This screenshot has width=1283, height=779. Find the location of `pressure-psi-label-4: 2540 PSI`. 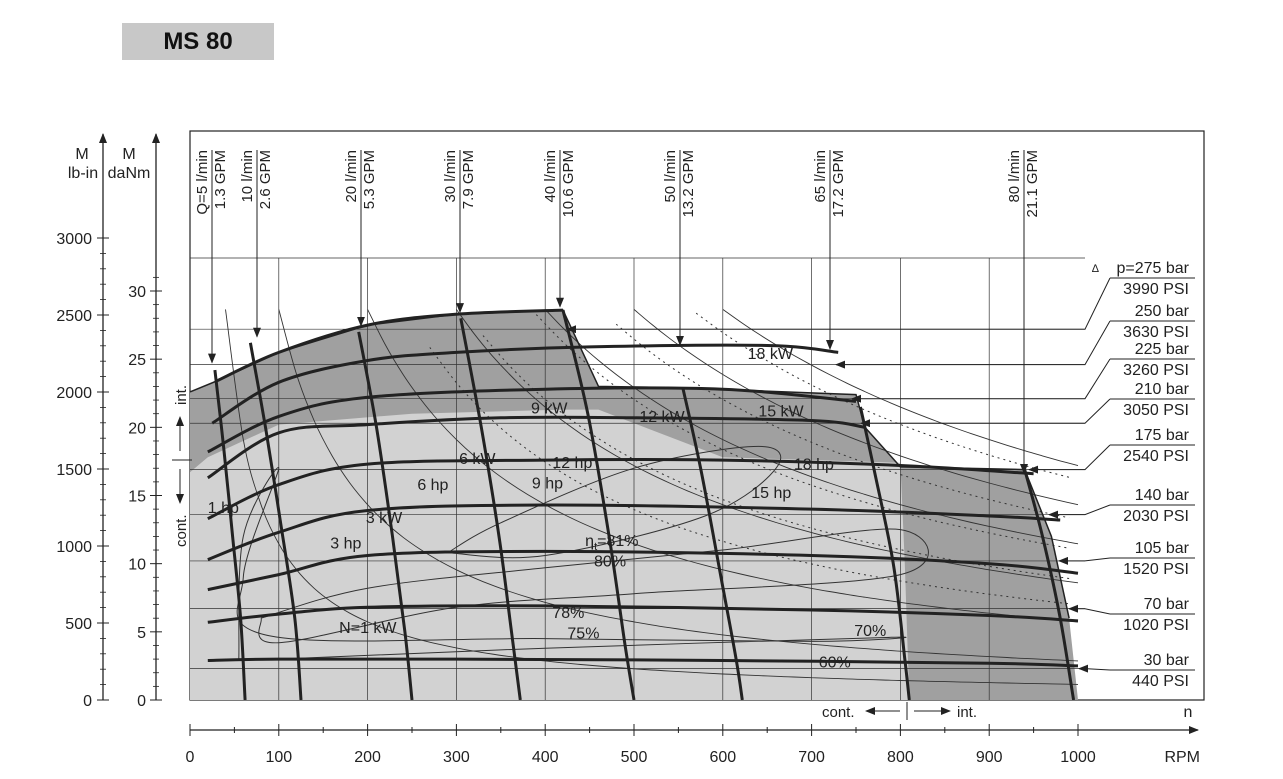

pressure-psi-label-4: 2540 PSI is located at coordinates (1156, 456).